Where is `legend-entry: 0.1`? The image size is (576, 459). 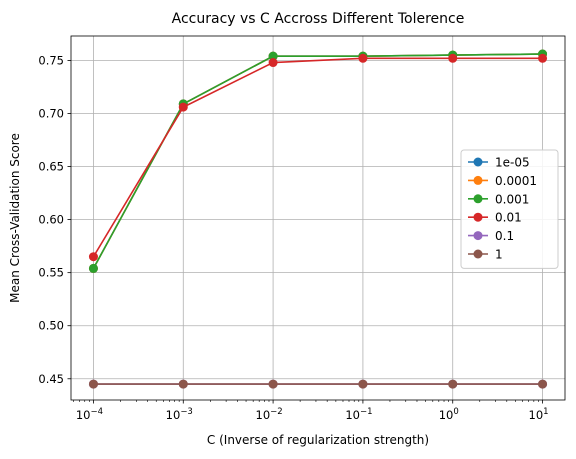 legend-entry: 0.1 is located at coordinates (491, 236).